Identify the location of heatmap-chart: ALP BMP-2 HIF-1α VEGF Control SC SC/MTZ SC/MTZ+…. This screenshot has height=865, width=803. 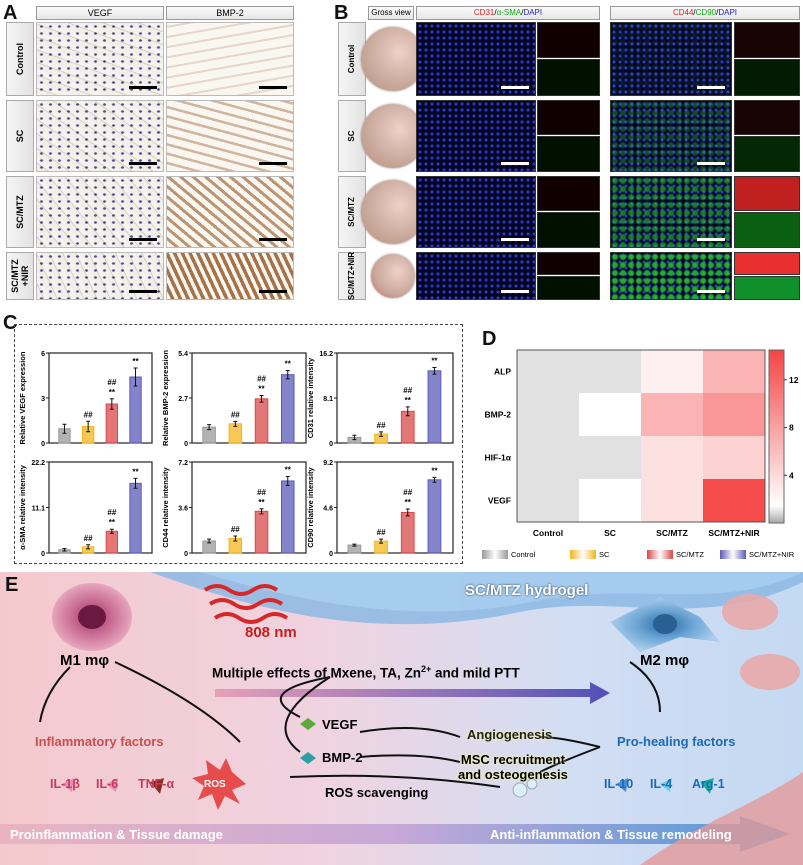
(642, 443).